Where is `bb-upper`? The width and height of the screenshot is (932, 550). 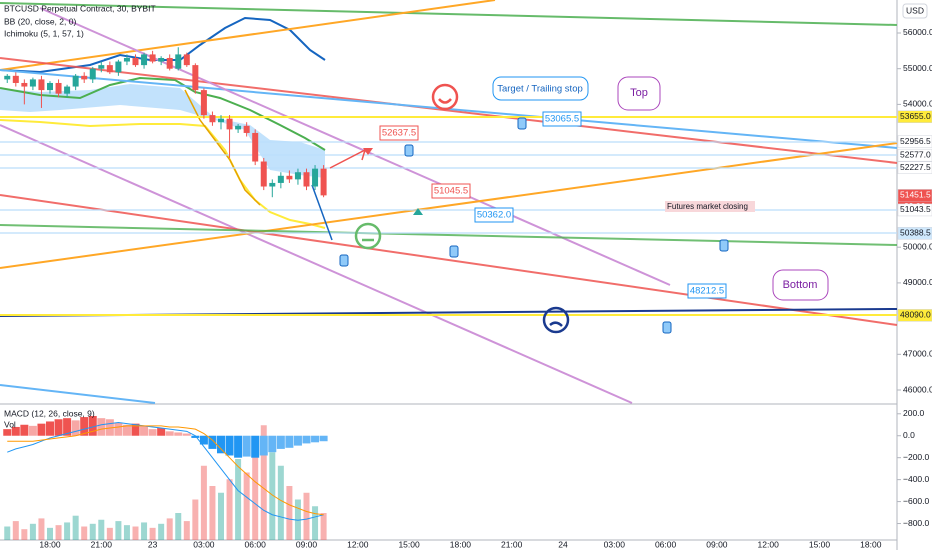
bb-upper is located at coordinates (163, 45).